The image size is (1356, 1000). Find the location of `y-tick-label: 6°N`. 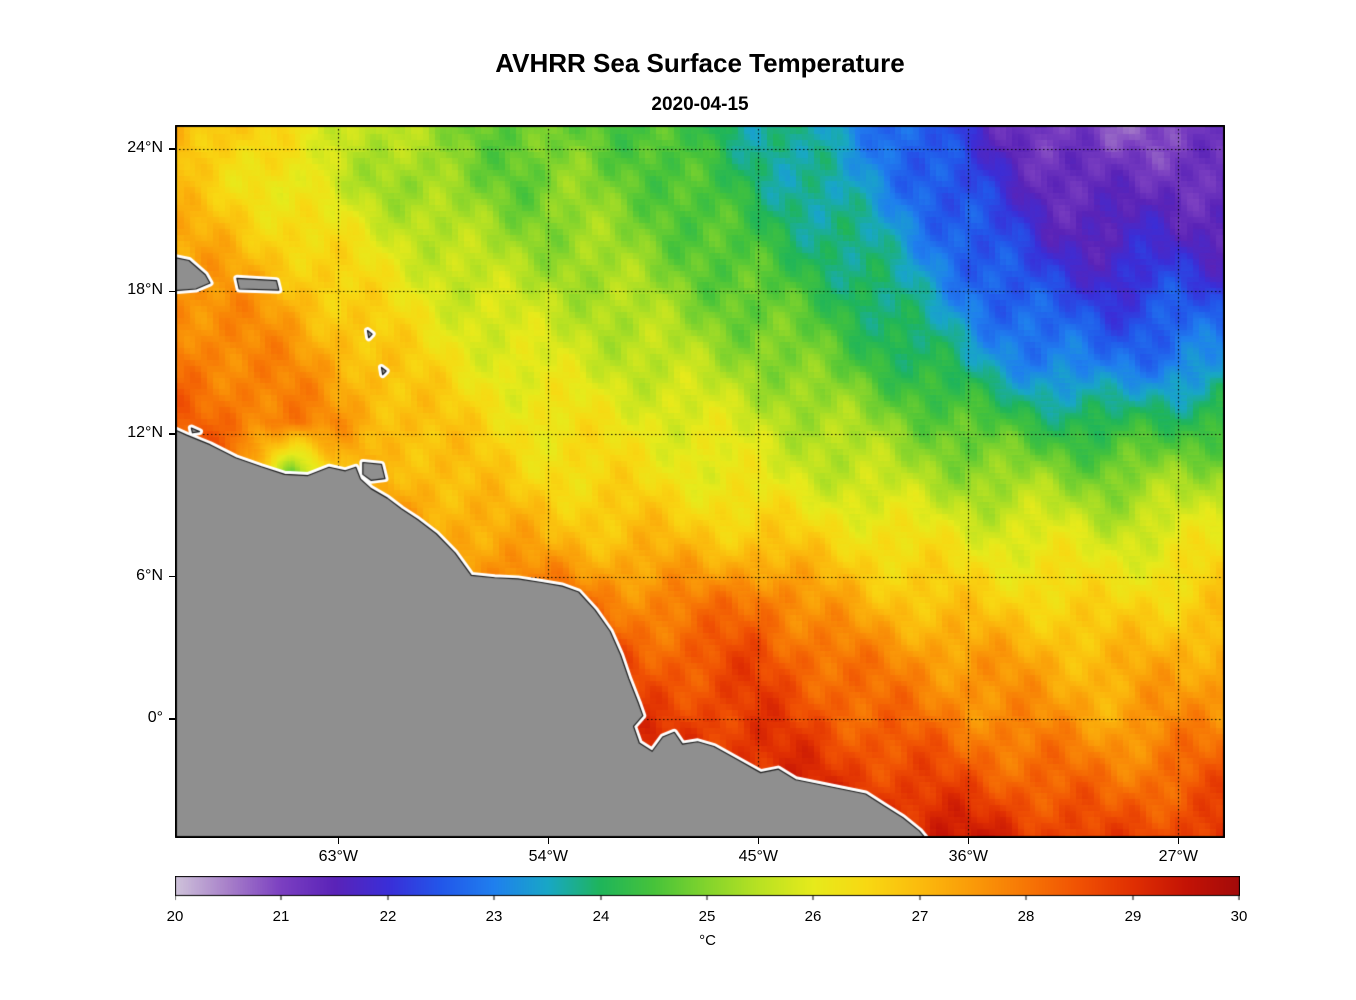

y-tick-label: 6°N is located at coordinates (149, 575).